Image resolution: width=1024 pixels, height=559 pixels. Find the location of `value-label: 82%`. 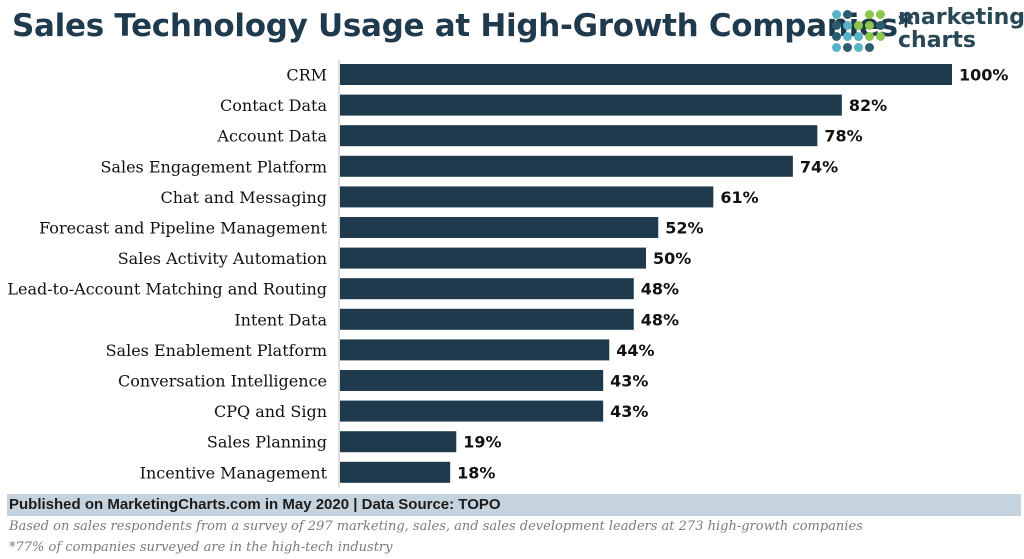

value-label: 82% is located at coordinates (868, 105).